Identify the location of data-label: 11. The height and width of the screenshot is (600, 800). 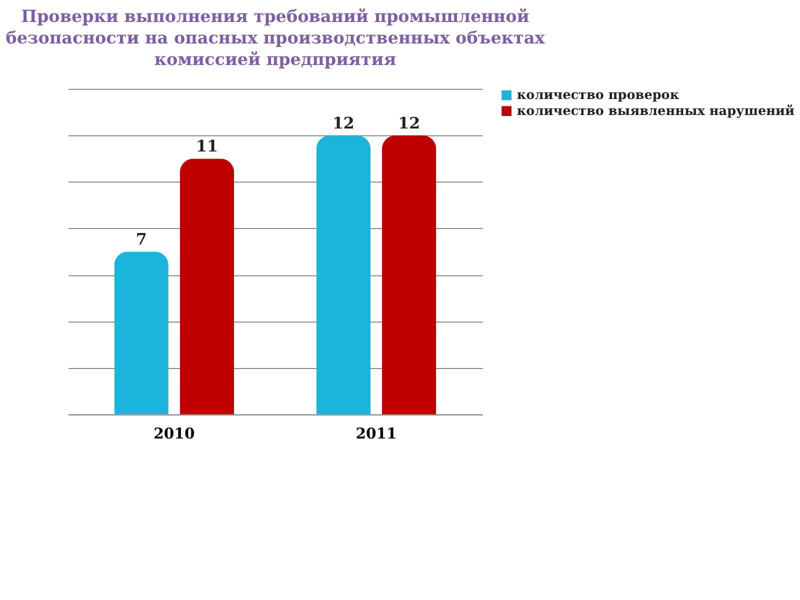
(207, 146).